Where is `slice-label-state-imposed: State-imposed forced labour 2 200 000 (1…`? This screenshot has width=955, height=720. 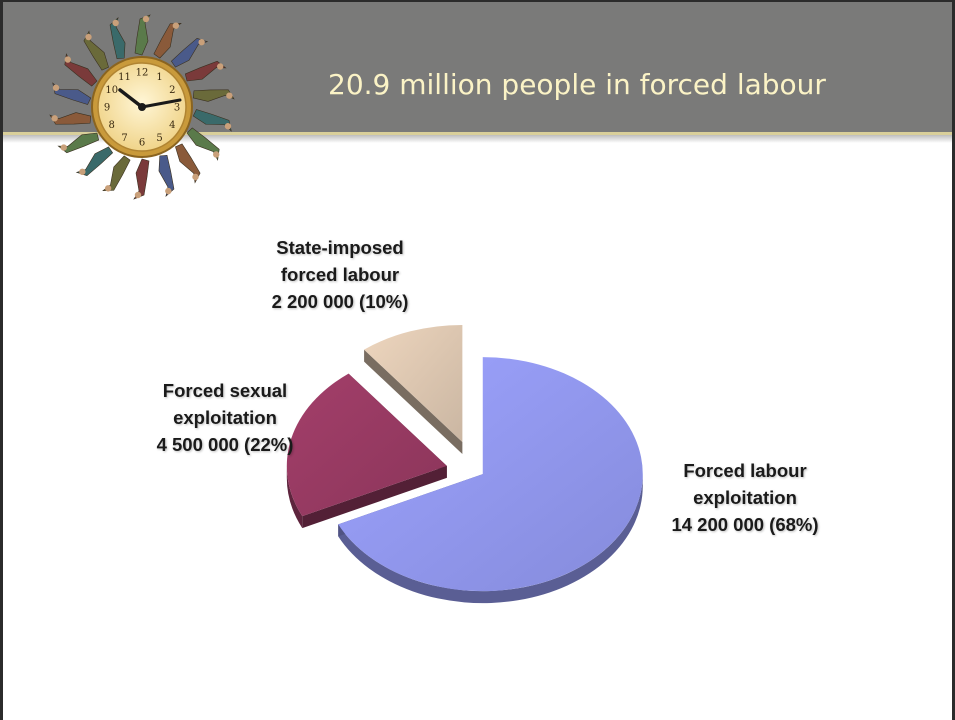
slice-label-state-imposed: State-imposed forced labour 2 200 000 (1… is located at coordinates (340, 274).